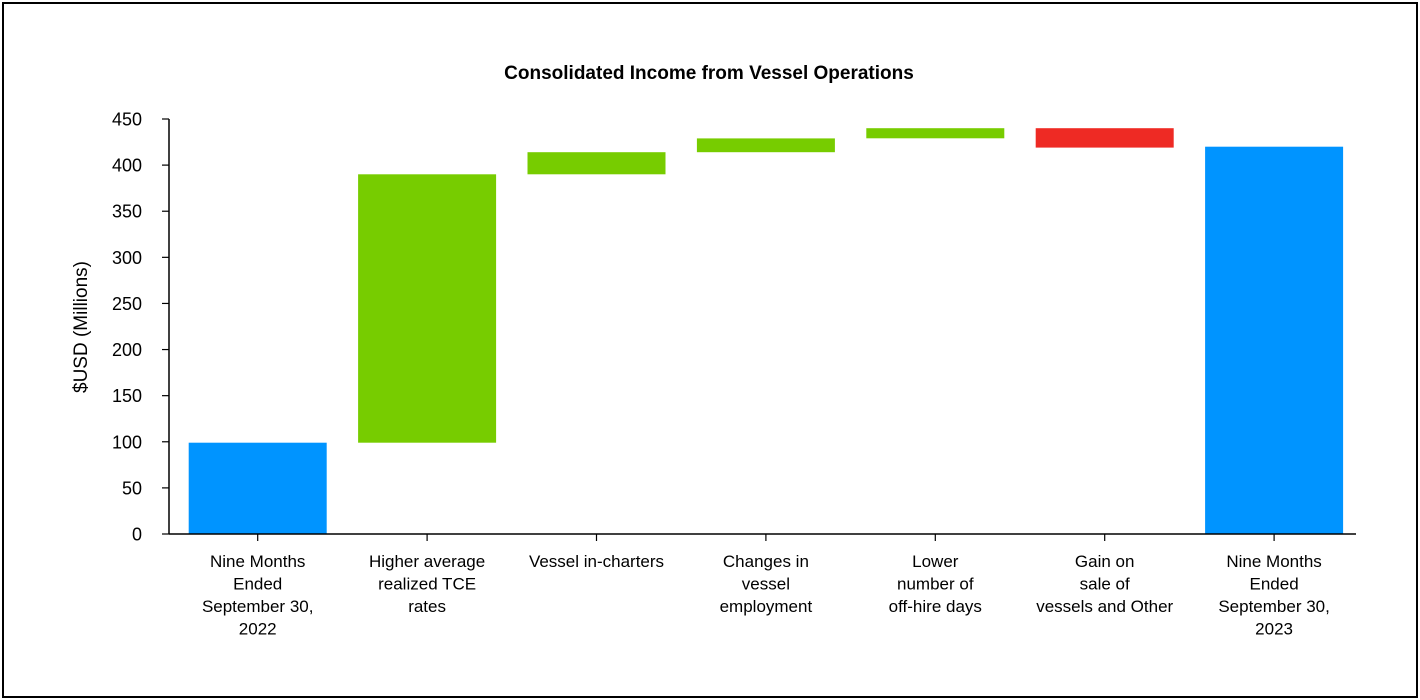  Describe the element at coordinates (1104, 584) in the screenshot. I see `x-tick-label-6: Gain on sale of vessels and Other` at that location.